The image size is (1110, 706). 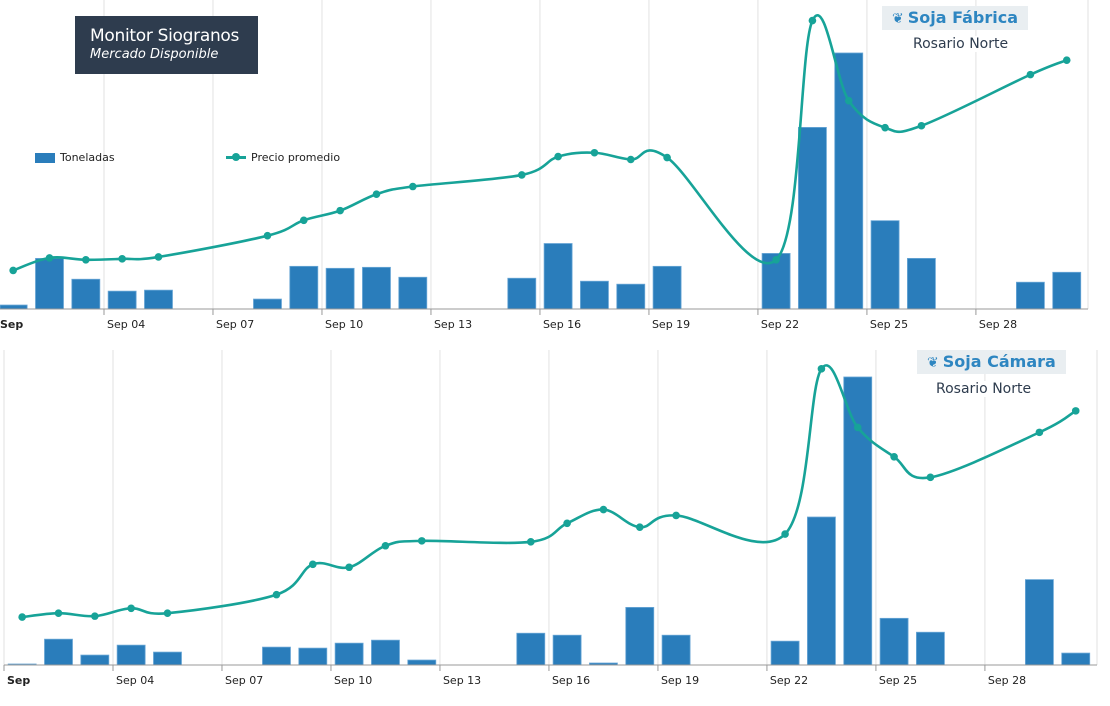 I want to click on legend-item-toneladas: Toneladas, so click(x=75, y=157).